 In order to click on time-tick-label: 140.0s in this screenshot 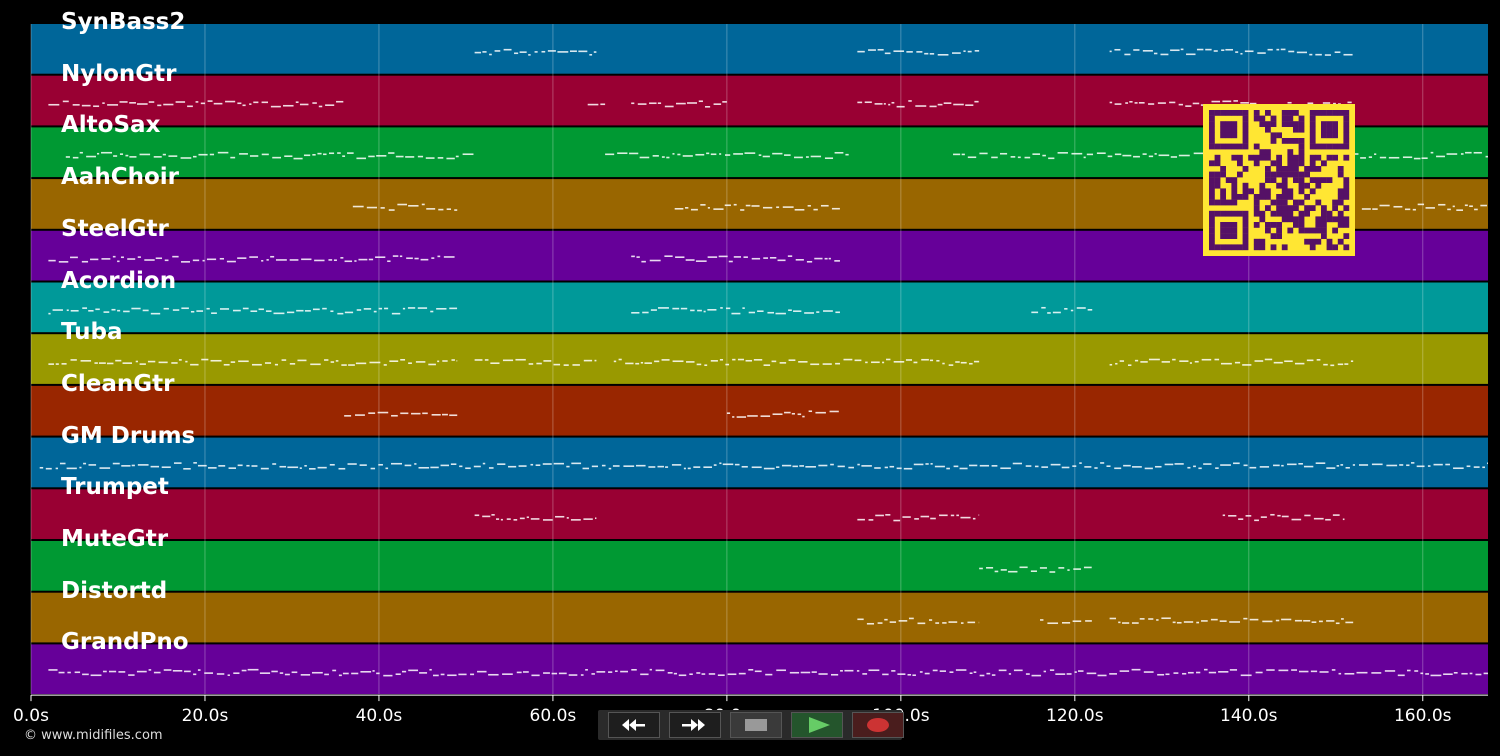, I will do `click(1249, 716)`.